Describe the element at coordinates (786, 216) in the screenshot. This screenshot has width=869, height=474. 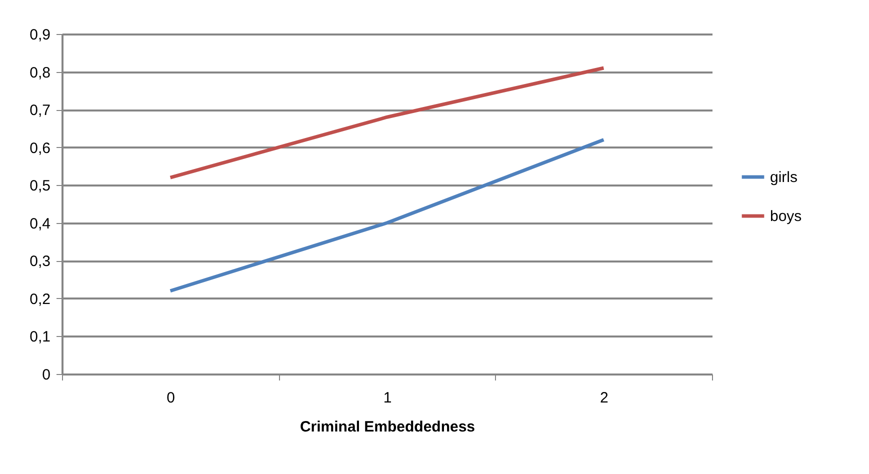
I see `legend-label: boys` at that location.